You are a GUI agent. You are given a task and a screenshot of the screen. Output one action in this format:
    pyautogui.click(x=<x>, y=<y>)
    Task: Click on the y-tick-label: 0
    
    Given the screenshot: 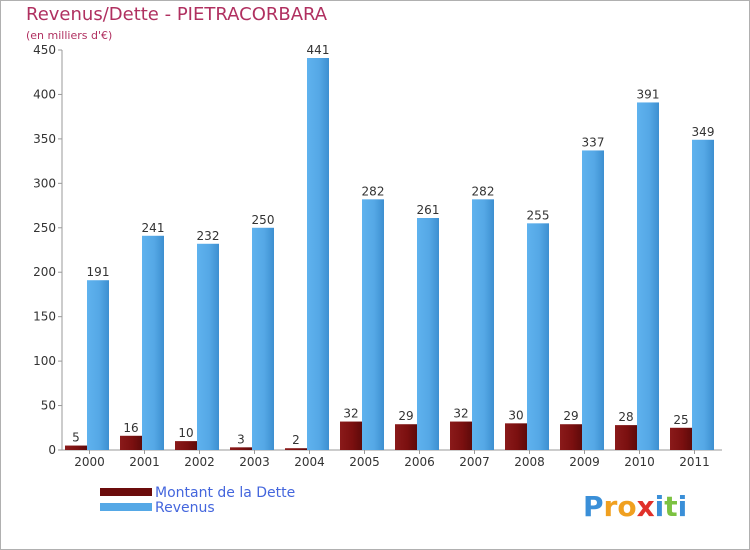 What is the action you would take?
    pyautogui.click(x=52, y=450)
    